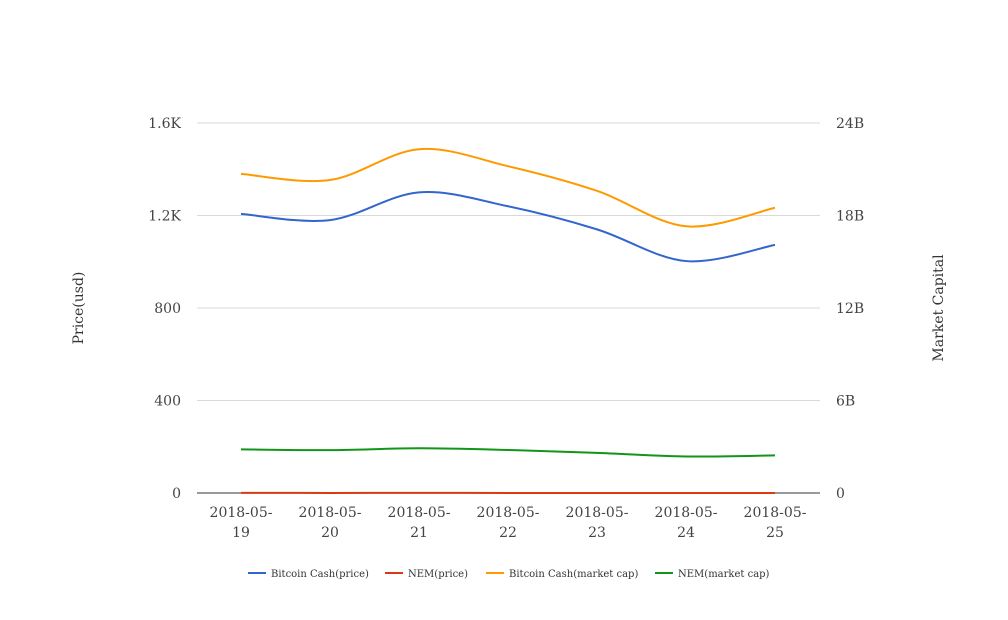 The image size is (1008, 620). What do you see at coordinates (508, 188) in the screenshot?
I see `series-line-bitcoin-cash-market-cap` at bounding box center [508, 188].